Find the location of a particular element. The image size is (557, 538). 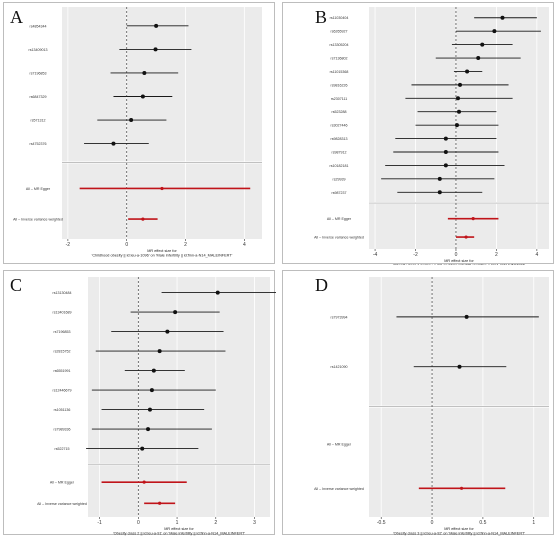

snp-label: rs987237 is located at coordinates (339, 193).